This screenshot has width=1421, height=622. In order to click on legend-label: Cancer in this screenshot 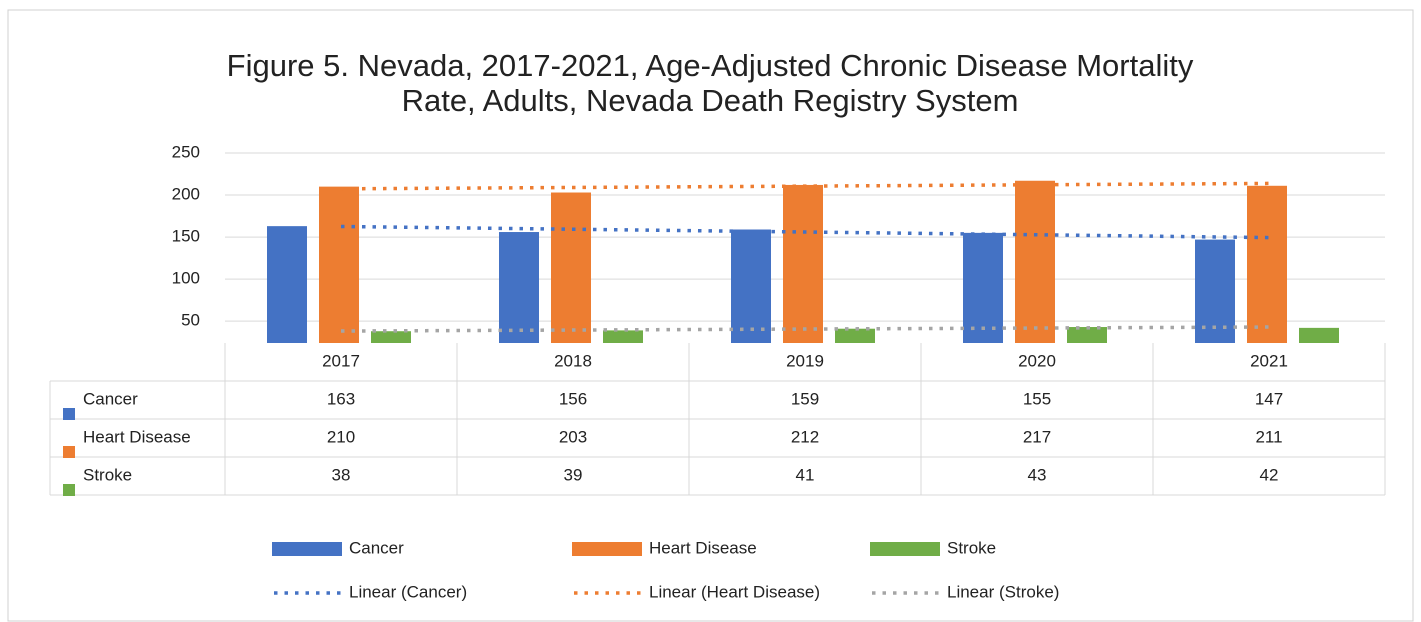, I will do `click(376, 547)`.